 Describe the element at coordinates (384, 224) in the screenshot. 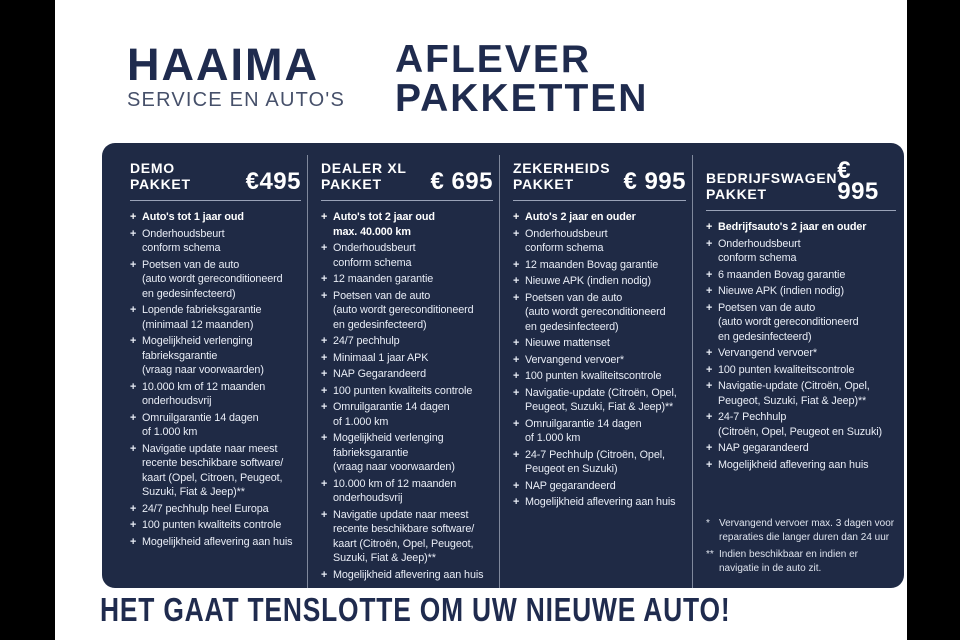

I see `package-item-text: Auto's tot 2 jaar oud max. 40.000 km` at that location.